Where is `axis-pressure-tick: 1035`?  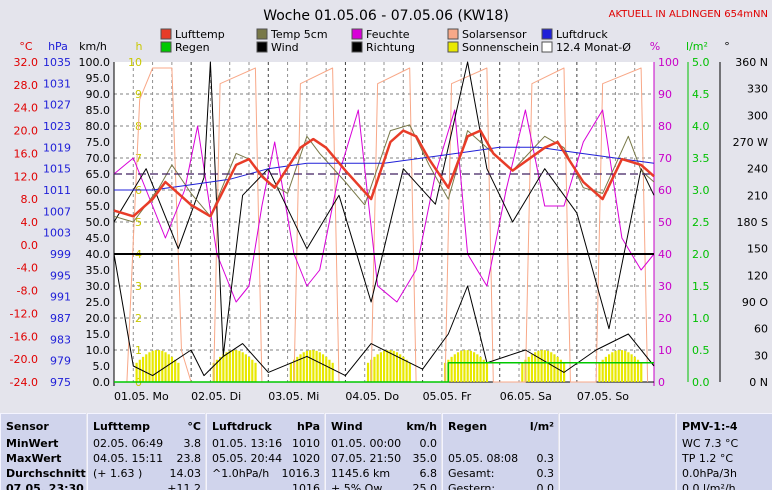 axis-pressure-tick: 1035 is located at coordinates (57, 62).